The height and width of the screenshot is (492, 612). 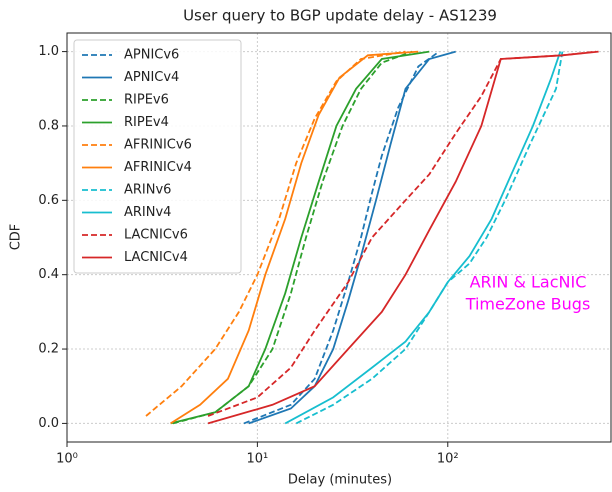 I want to click on legend-label: RIPEv4, so click(x=146, y=122).